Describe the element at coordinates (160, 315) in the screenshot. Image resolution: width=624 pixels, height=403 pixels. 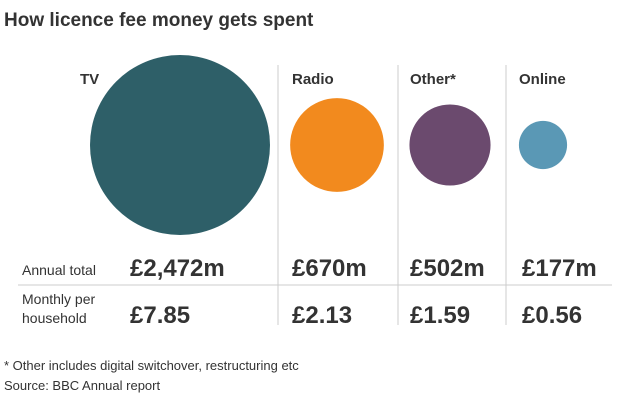
I see `value-label: £7.85` at that location.